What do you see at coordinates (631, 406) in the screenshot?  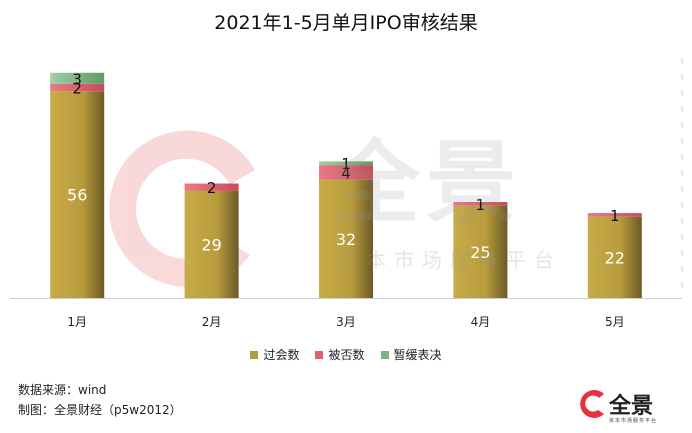 I see `brand-logo-text: 全景` at bounding box center [631, 406].